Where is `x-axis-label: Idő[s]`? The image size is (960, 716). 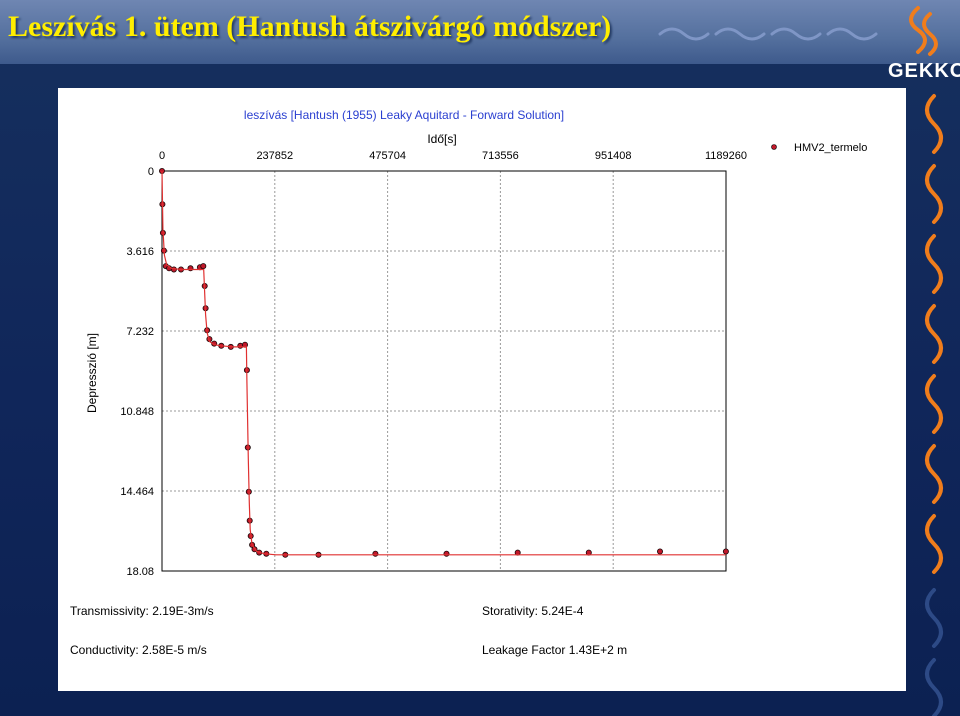 x-axis-label: Idő[s] is located at coordinates (441, 139).